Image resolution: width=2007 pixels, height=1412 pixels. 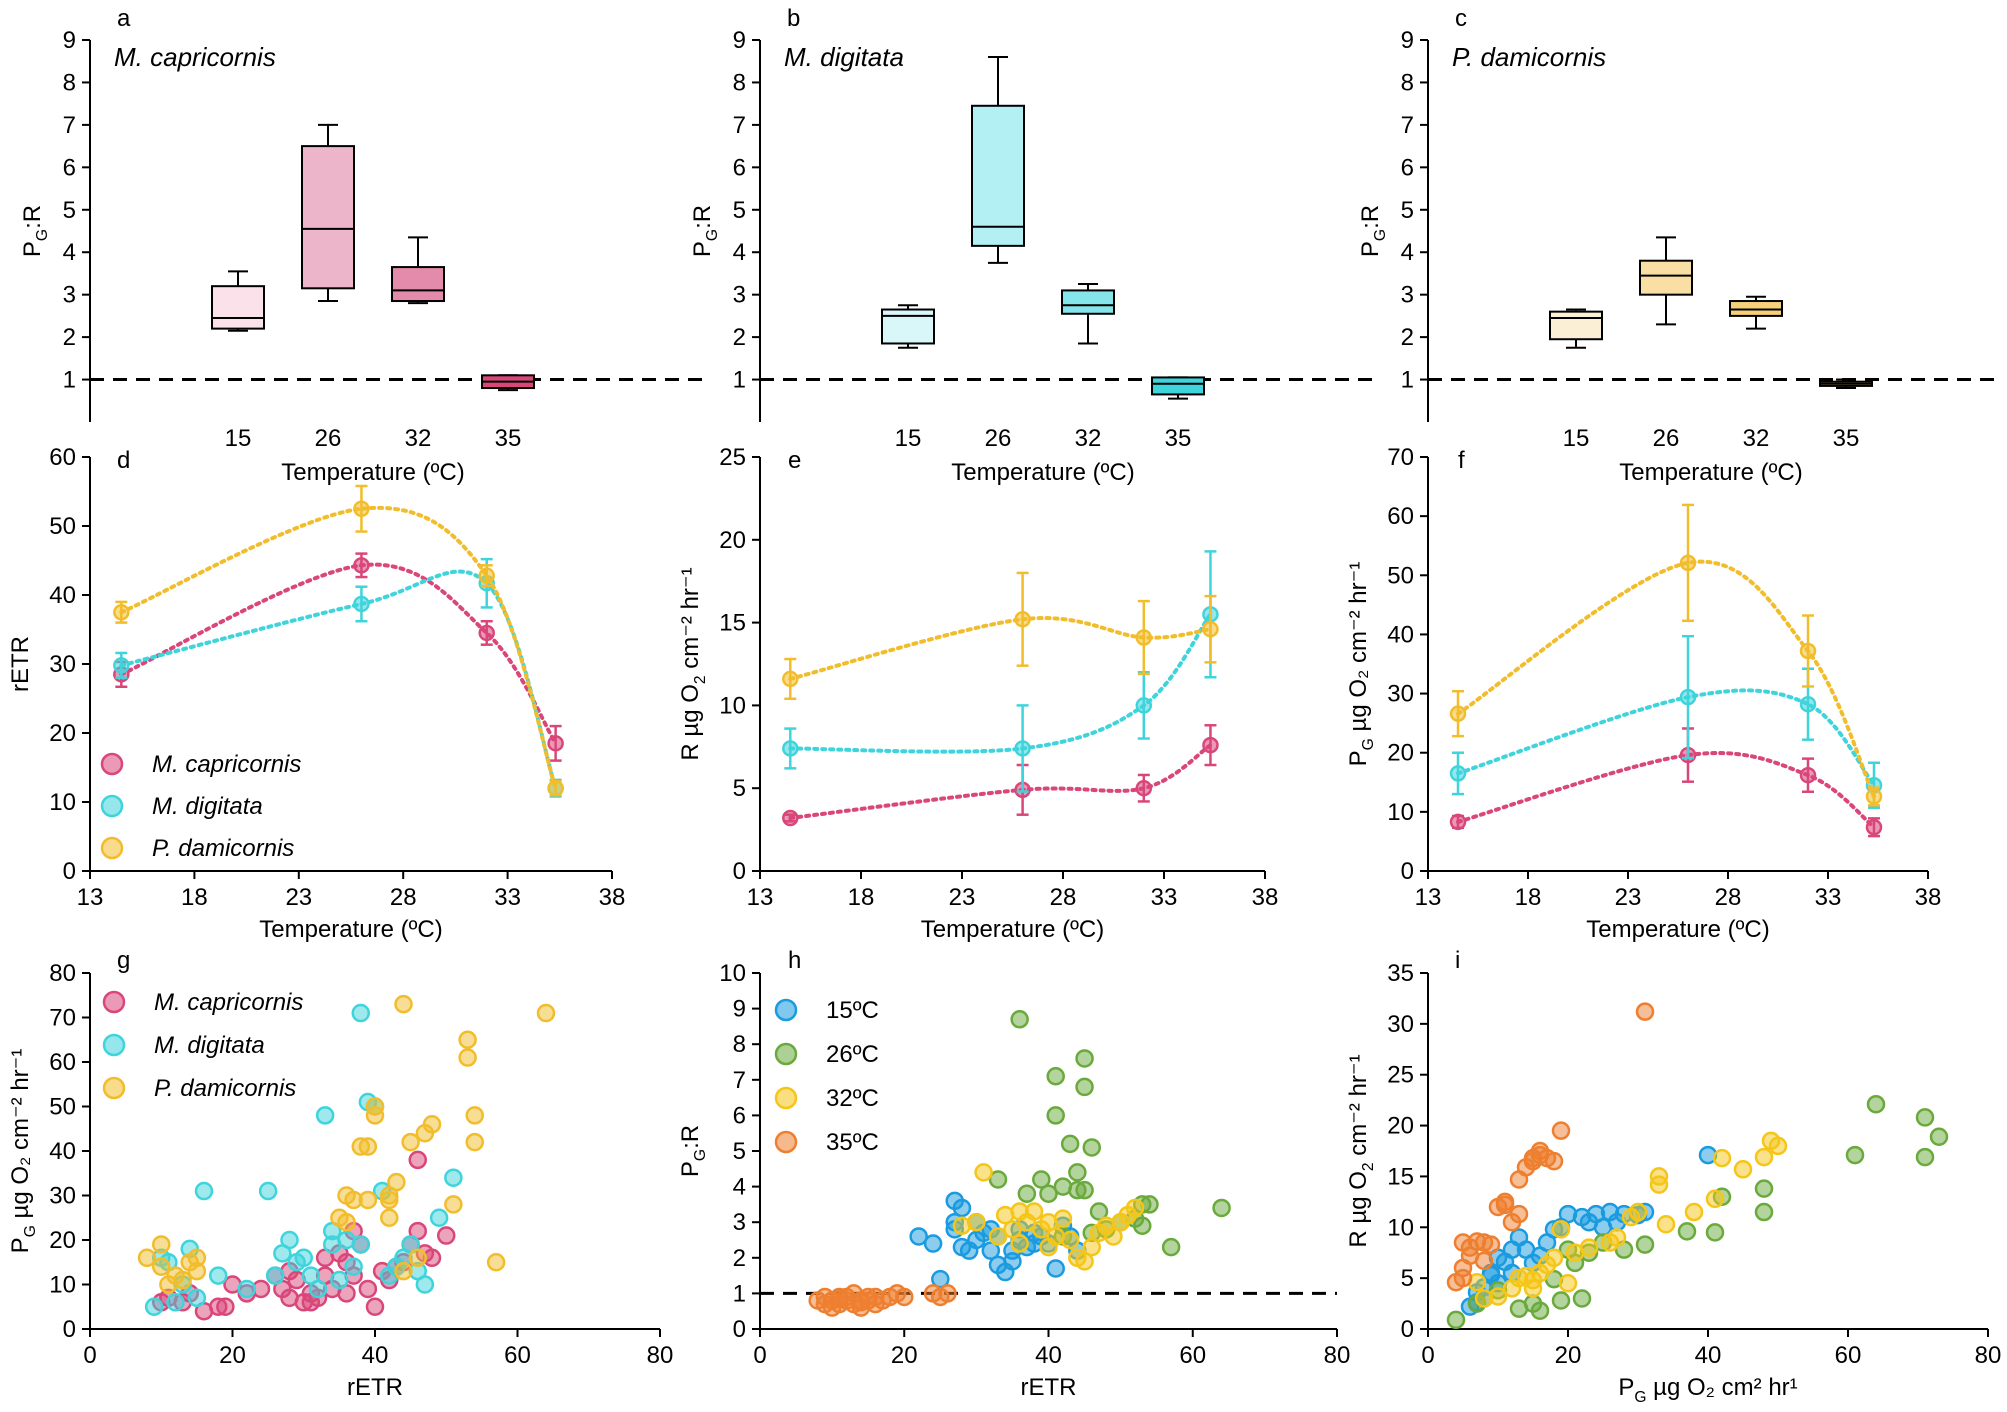 I want to click on y-tick-label: 40, so click(x=62, y=595).